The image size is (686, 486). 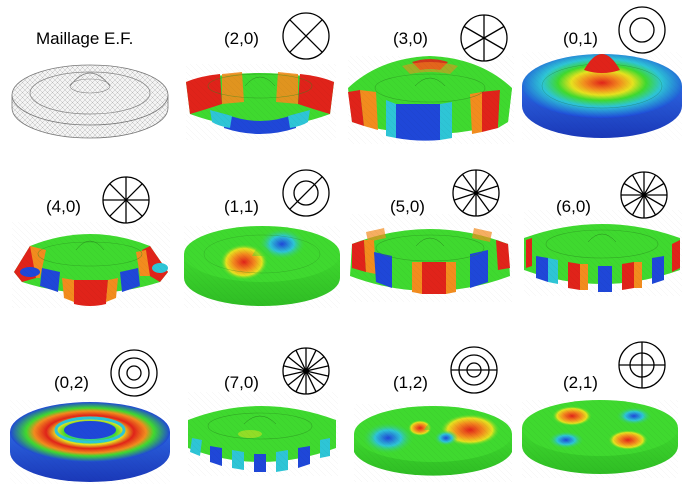 I want to click on panel-mode-3-0: (3,0), so click(x=431, y=79).